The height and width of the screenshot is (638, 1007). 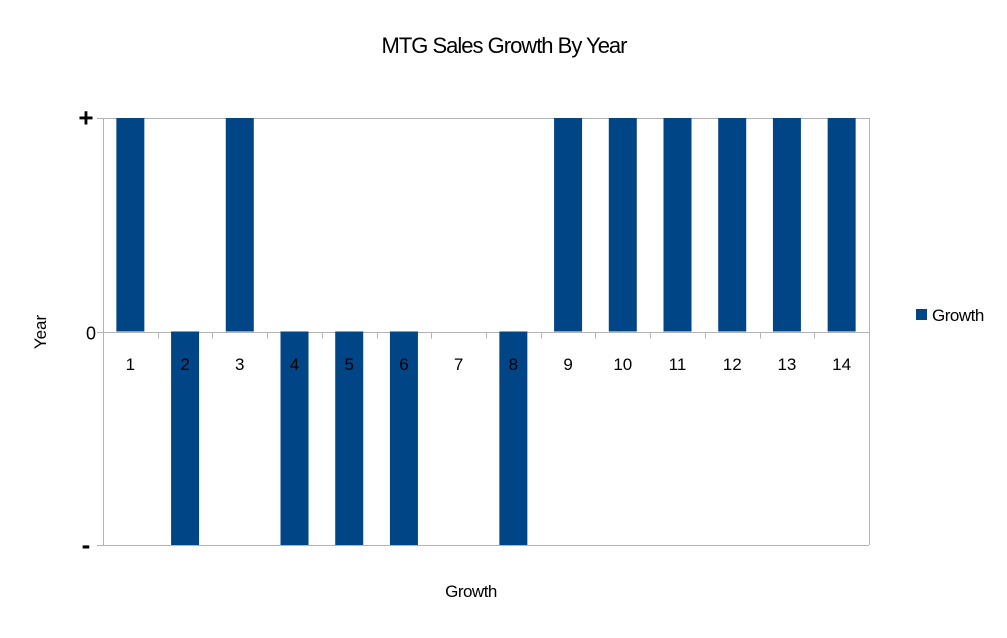 I want to click on legend-label: Growth, so click(x=958, y=315).